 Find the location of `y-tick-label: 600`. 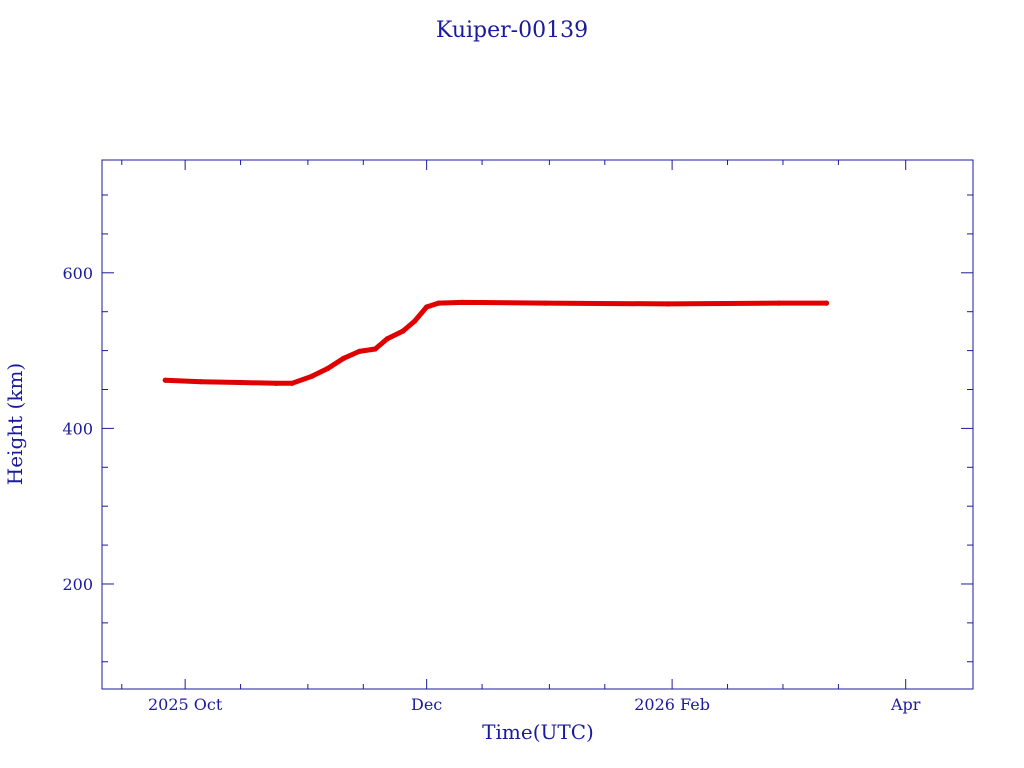

y-tick-label: 600 is located at coordinates (77, 273).